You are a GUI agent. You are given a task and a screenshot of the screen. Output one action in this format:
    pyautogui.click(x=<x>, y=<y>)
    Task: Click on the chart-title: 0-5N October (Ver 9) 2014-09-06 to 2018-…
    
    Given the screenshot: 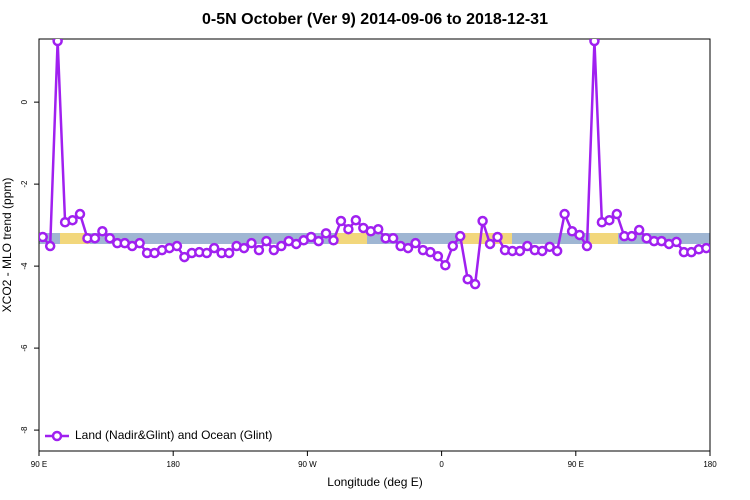 What is the action you would take?
    pyautogui.click(x=375, y=19)
    